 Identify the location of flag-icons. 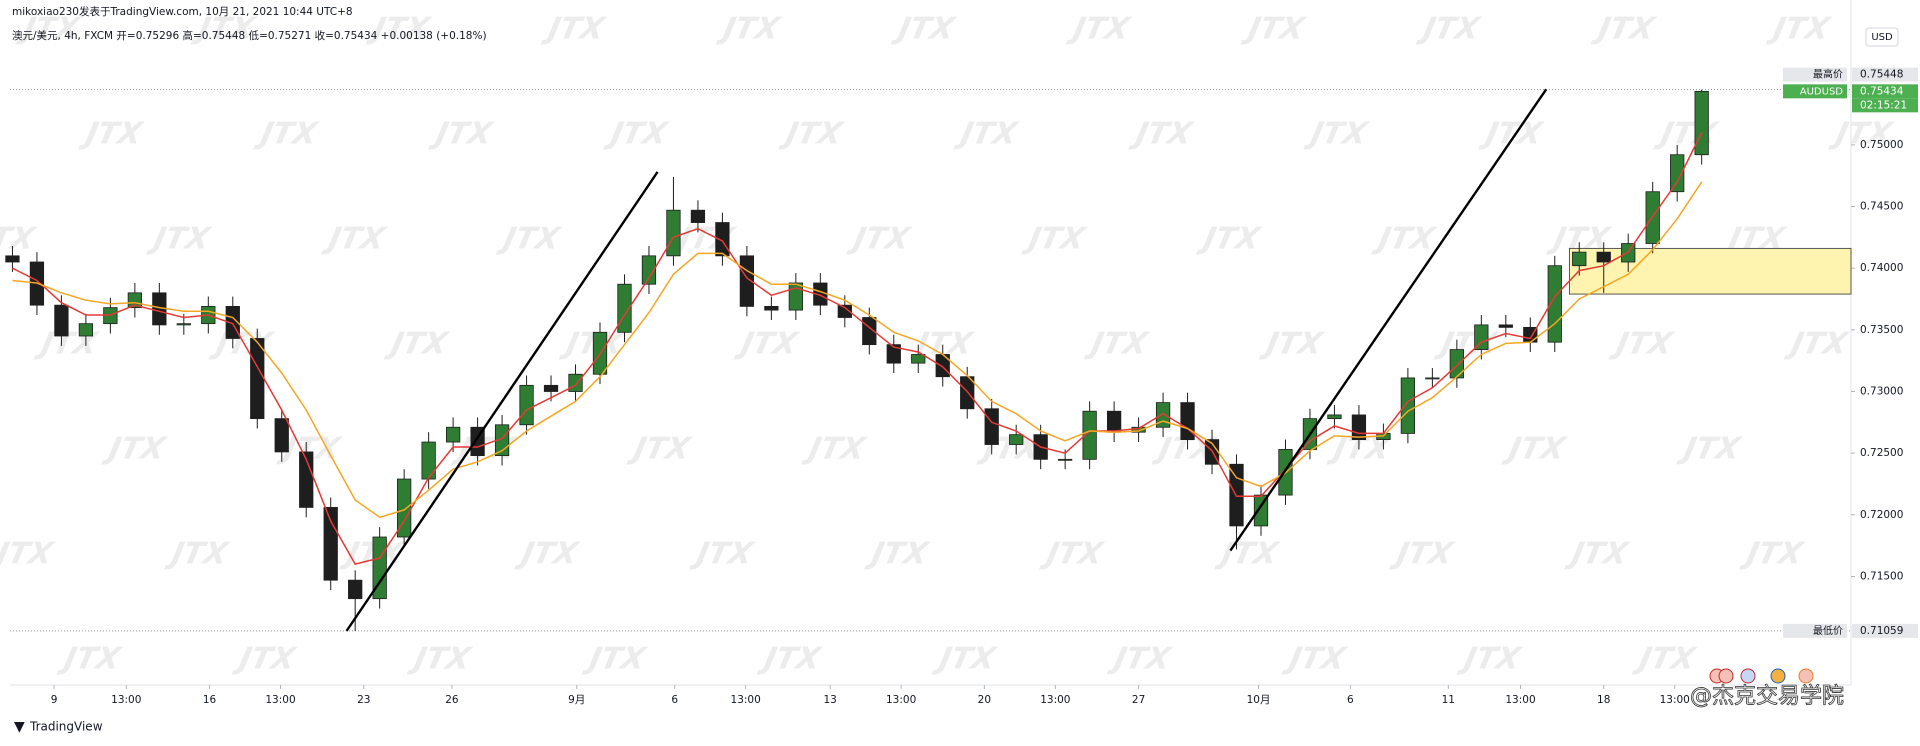
(1761, 676).